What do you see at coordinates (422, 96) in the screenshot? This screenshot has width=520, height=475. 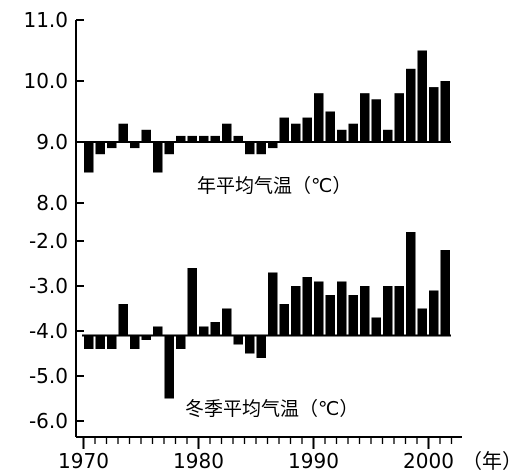 I see `annual-bar-1999` at bounding box center [422, 96].